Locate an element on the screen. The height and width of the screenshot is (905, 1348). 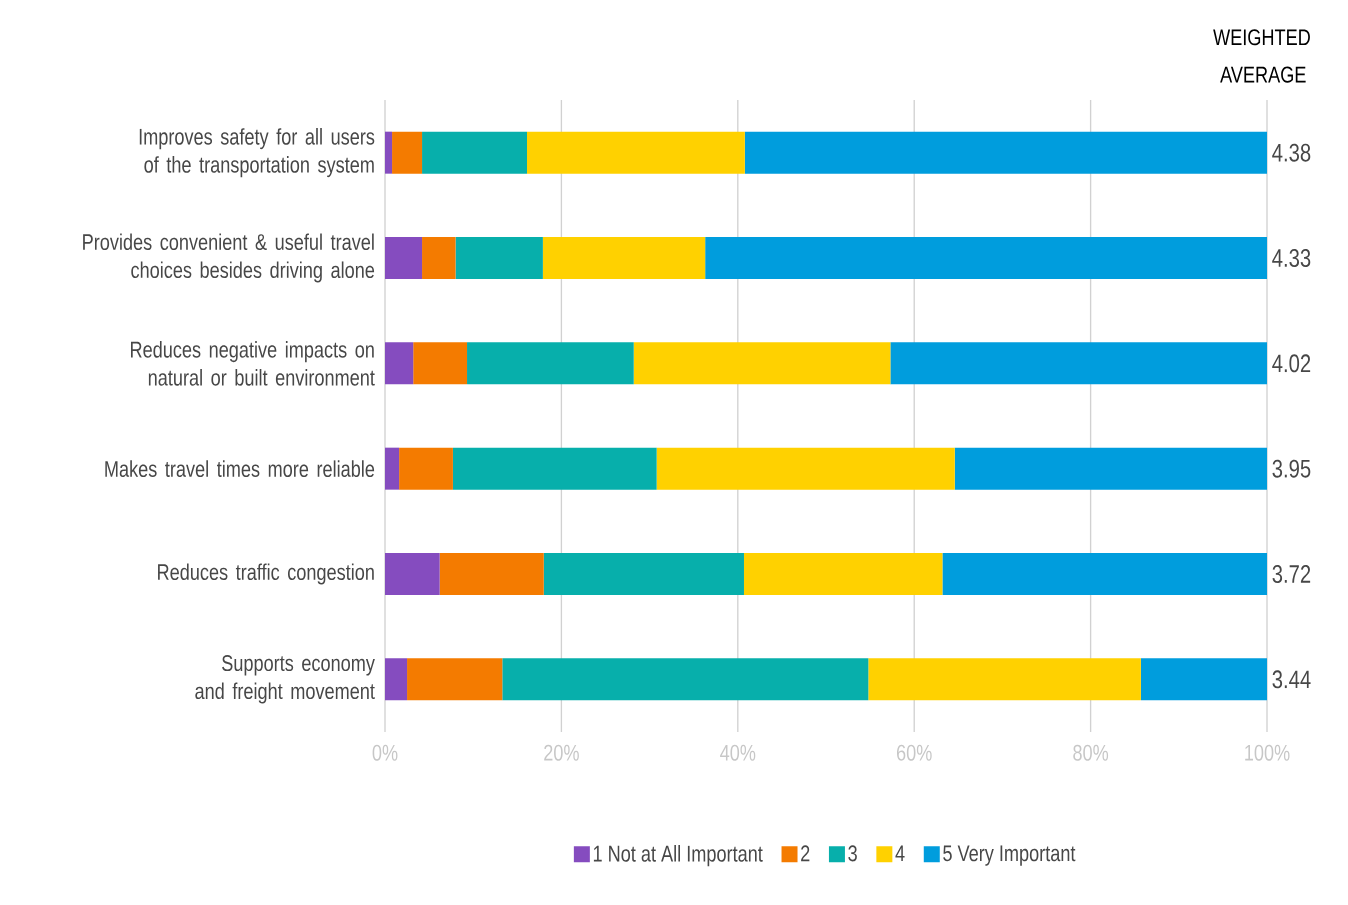
y-tick-label: Reduces traffic congestion is located at coordinates (266, 574).